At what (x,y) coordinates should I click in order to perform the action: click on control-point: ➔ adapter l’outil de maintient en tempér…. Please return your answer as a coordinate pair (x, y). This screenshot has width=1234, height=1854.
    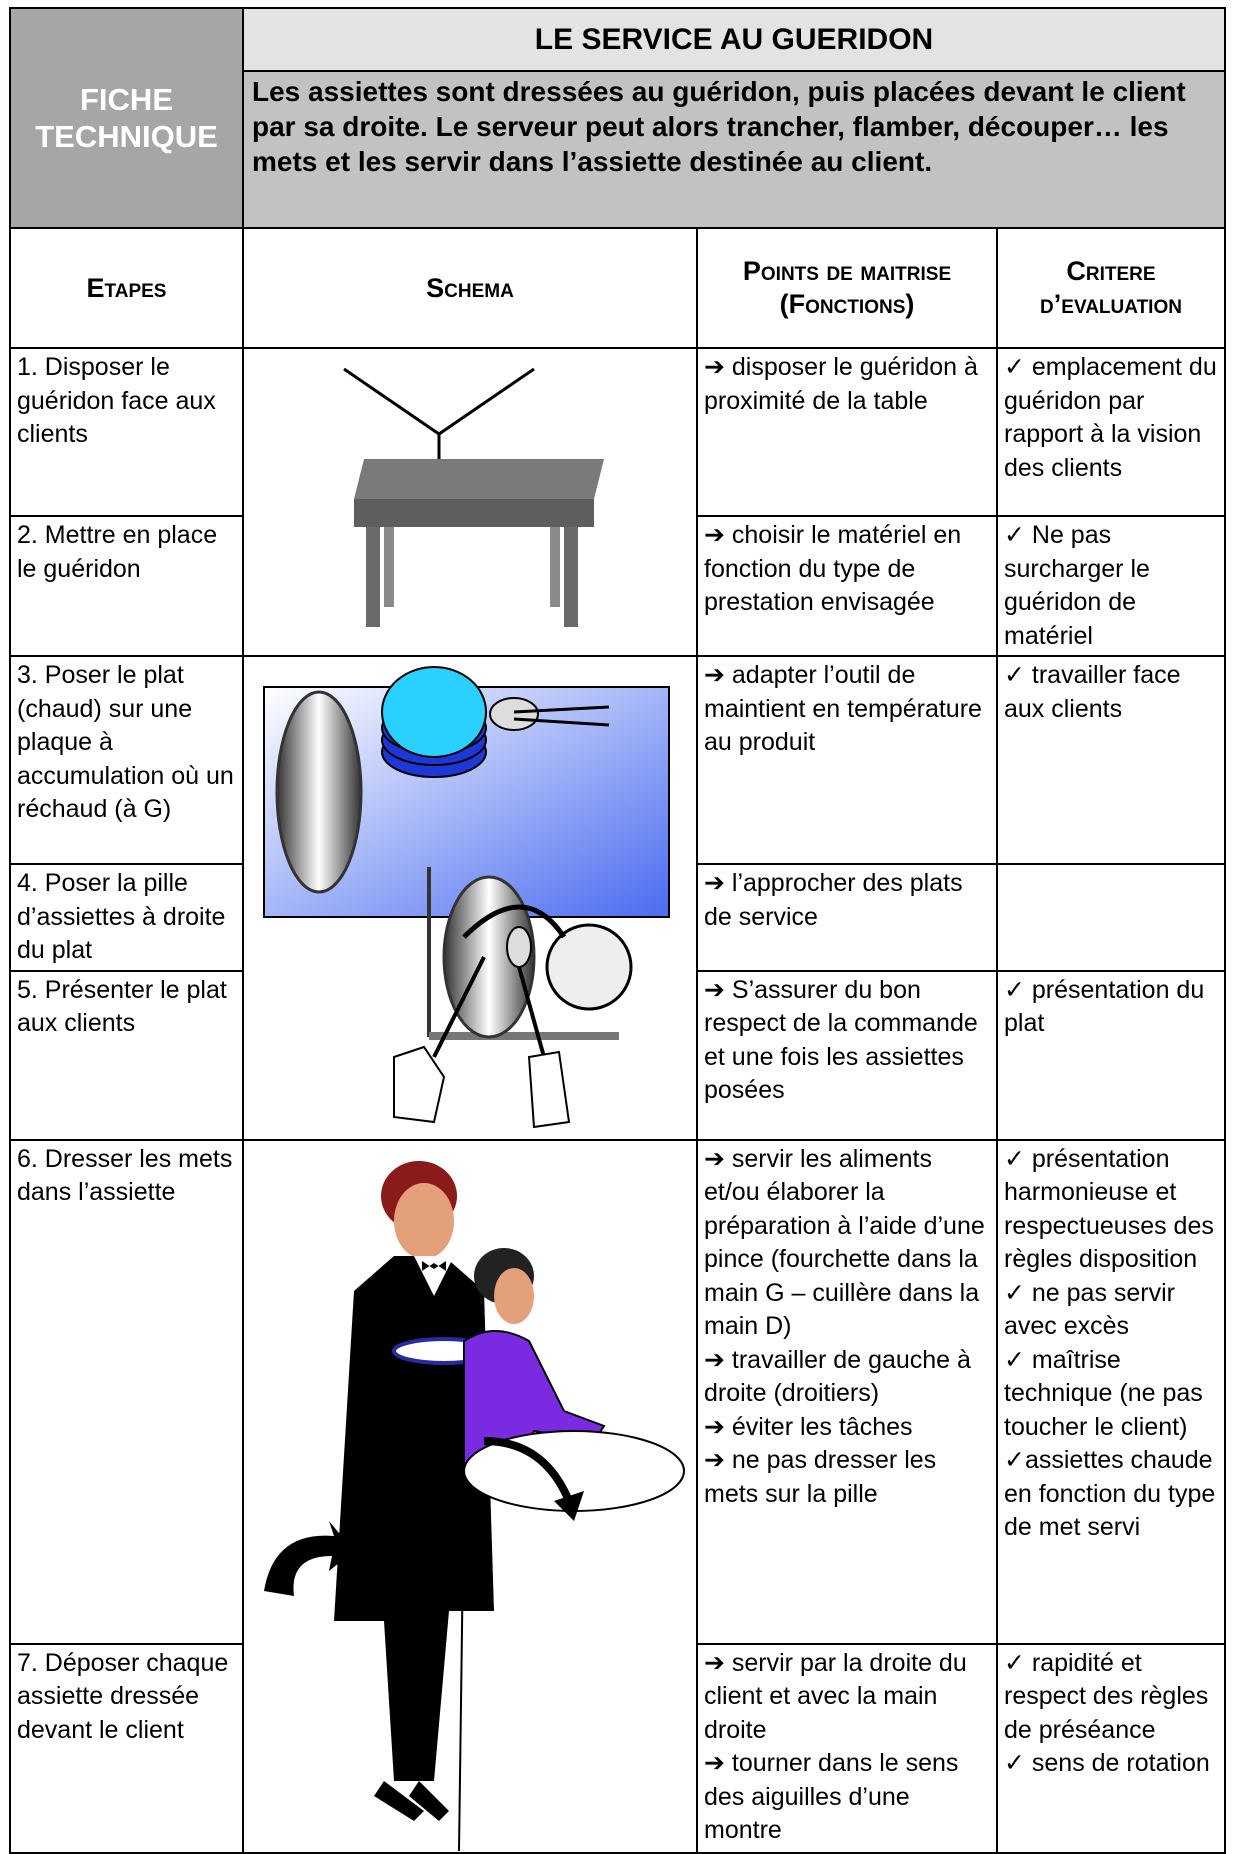
    Looking at the image, I should click on (843, 708).